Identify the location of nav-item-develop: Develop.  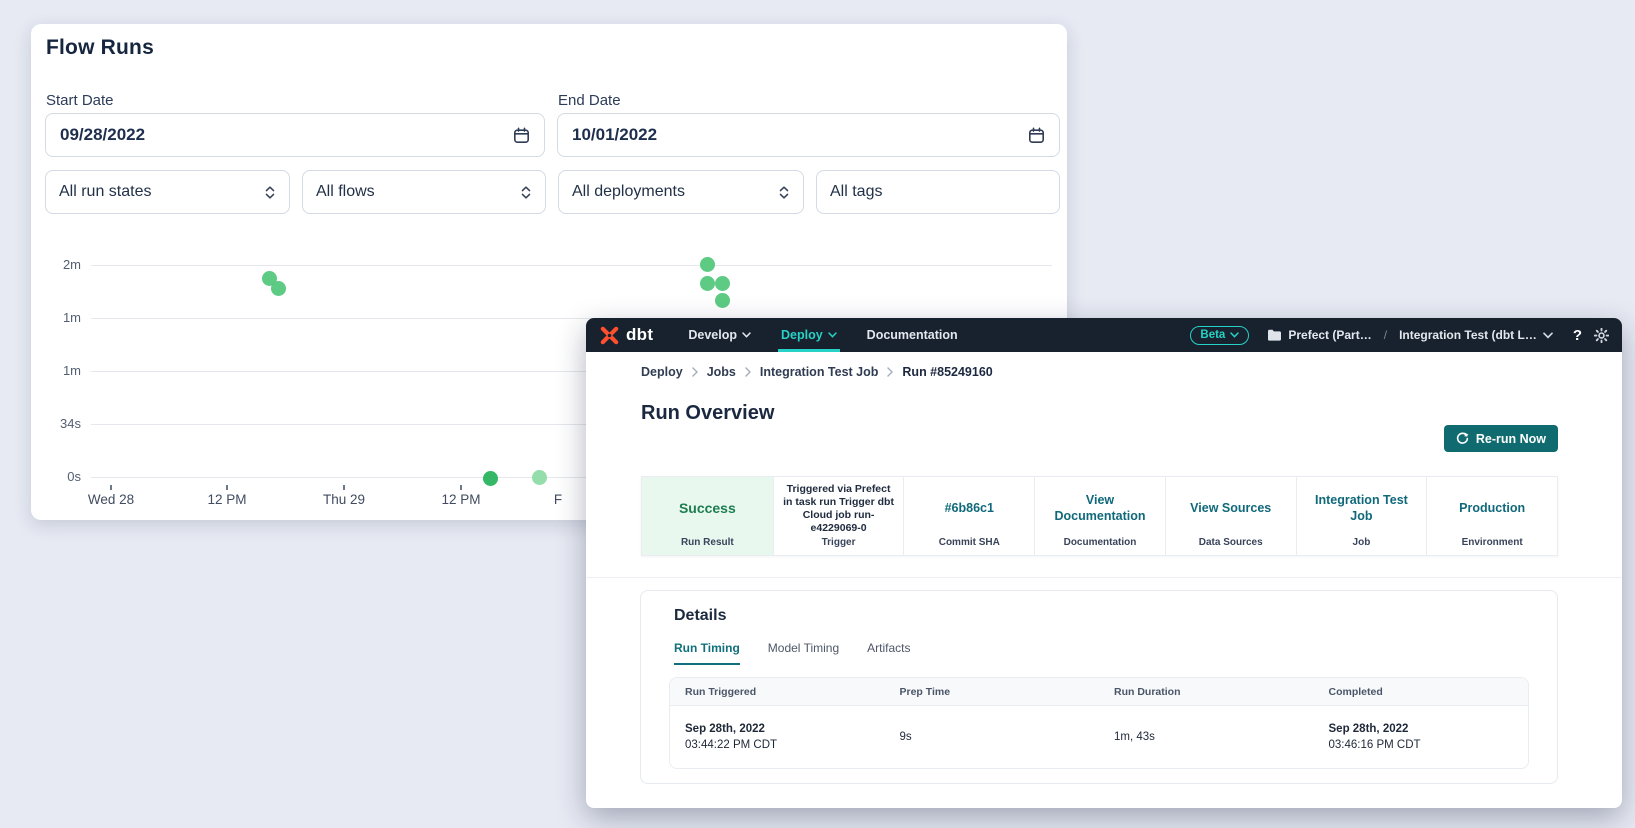
(719, 335).